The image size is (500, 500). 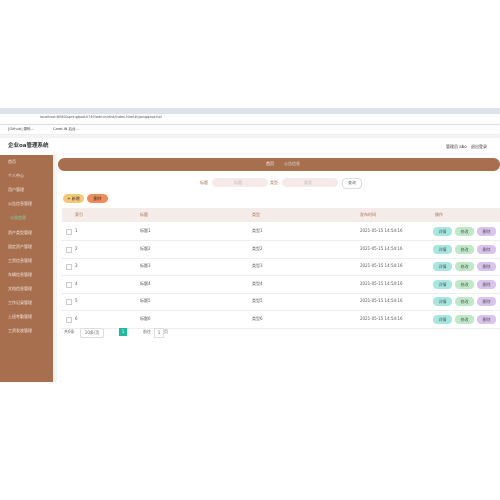 What do you see at coordinates (145, 283) in the screenshot?
I see `cell: 标题4` at bounding box center [145, 283].